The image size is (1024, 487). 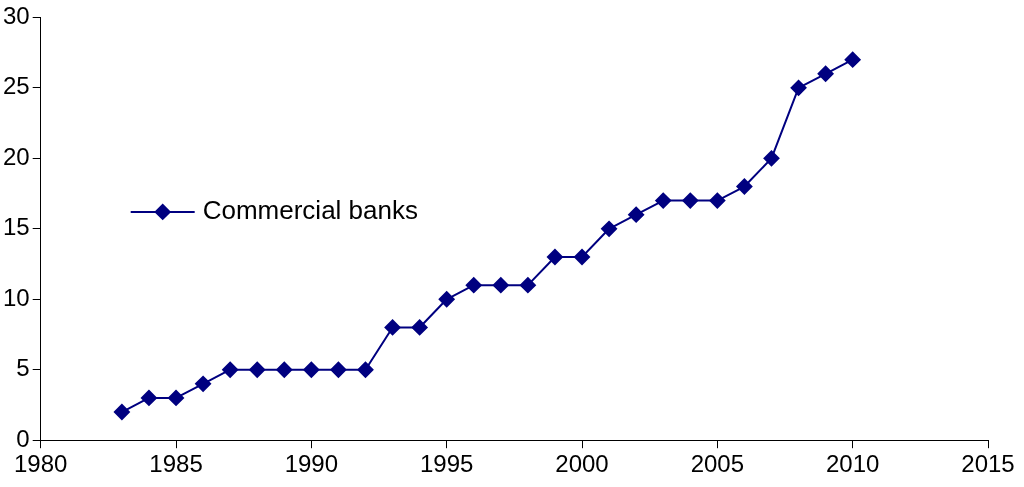 What do you see at coordinates (717, 464) in the screenshot?
I see `x-tick-label: 2005` at bounding box center [717, 464].